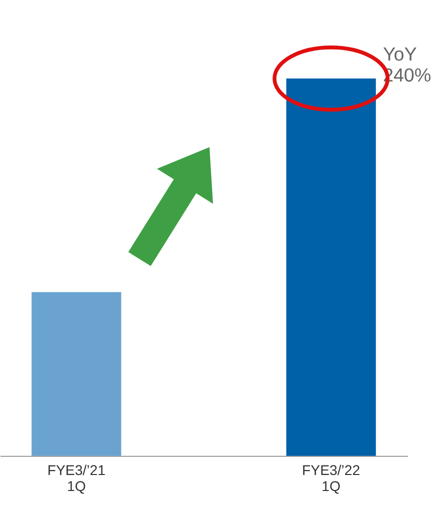 The image size is (432, 528). I want to click on x-tick-label: FYE3/’21 1Q, so click(76, 478).